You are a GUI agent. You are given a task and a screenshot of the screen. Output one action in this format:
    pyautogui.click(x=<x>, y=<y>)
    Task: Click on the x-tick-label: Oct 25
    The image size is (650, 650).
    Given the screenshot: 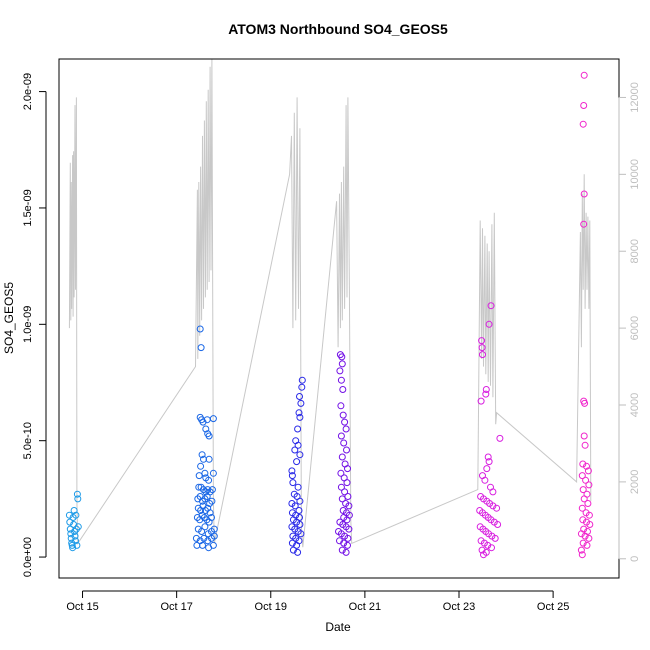 What is the action you would take?
    pyautogui.click(x=553, y=607)
    